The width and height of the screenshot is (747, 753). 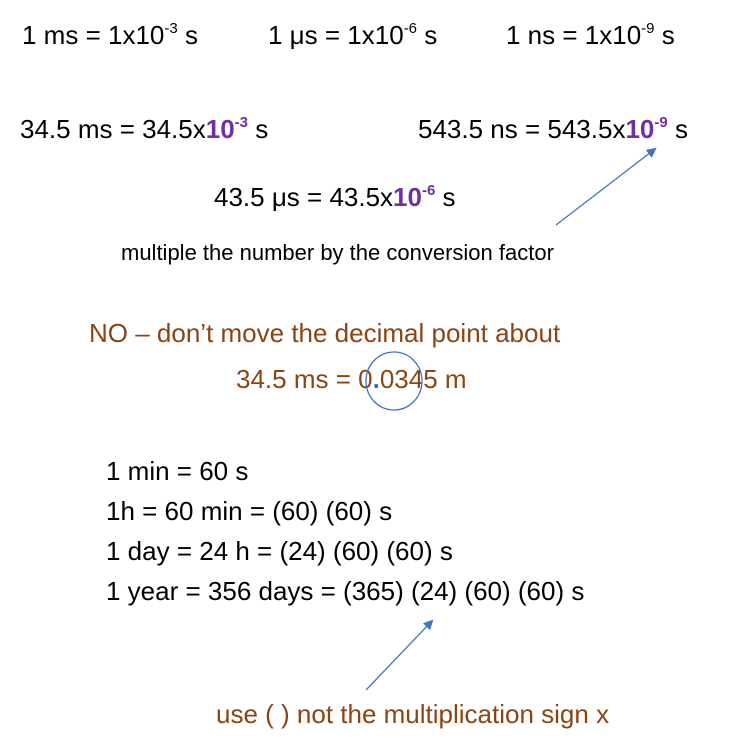 I want to click on definition-ns: 1 ns = 1x10-9 s, so click(x=590, y=35).